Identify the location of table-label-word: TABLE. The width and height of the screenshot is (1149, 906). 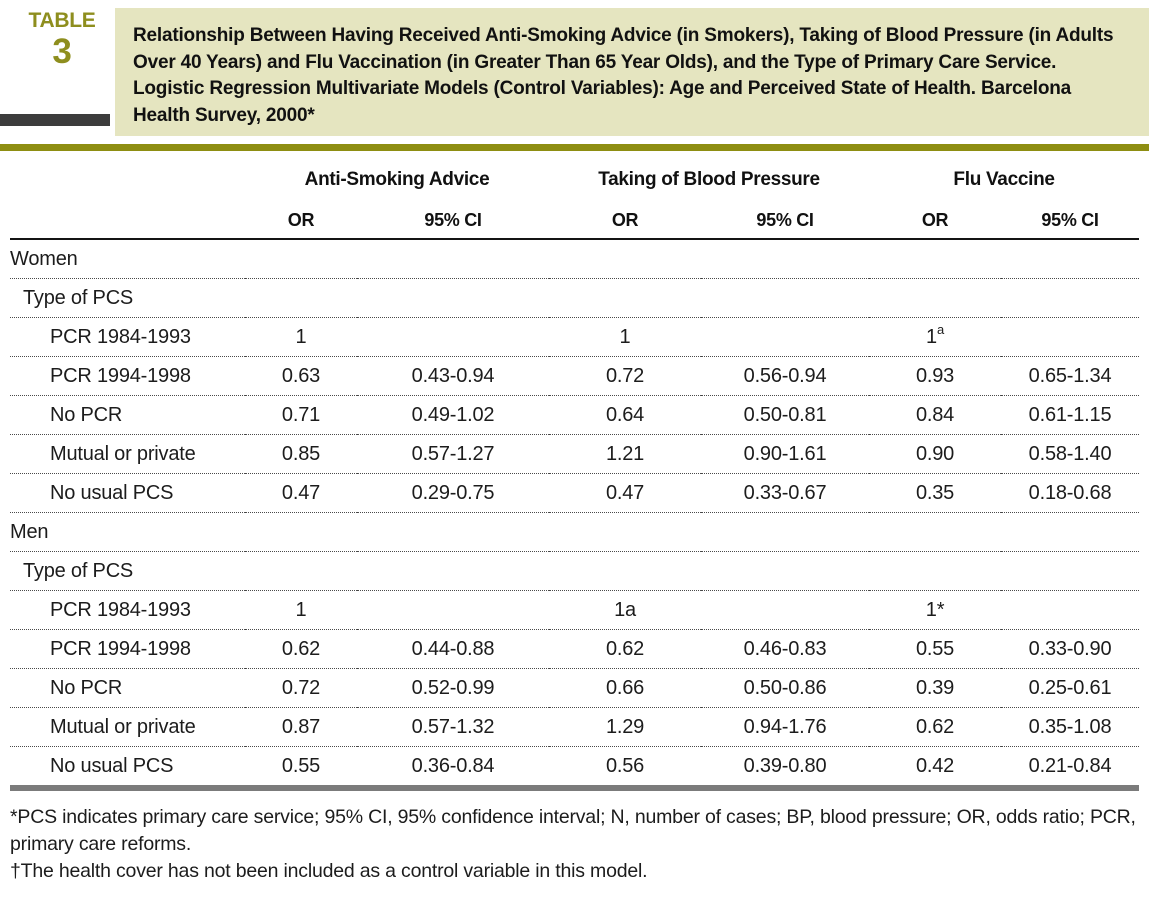
(62, 20).